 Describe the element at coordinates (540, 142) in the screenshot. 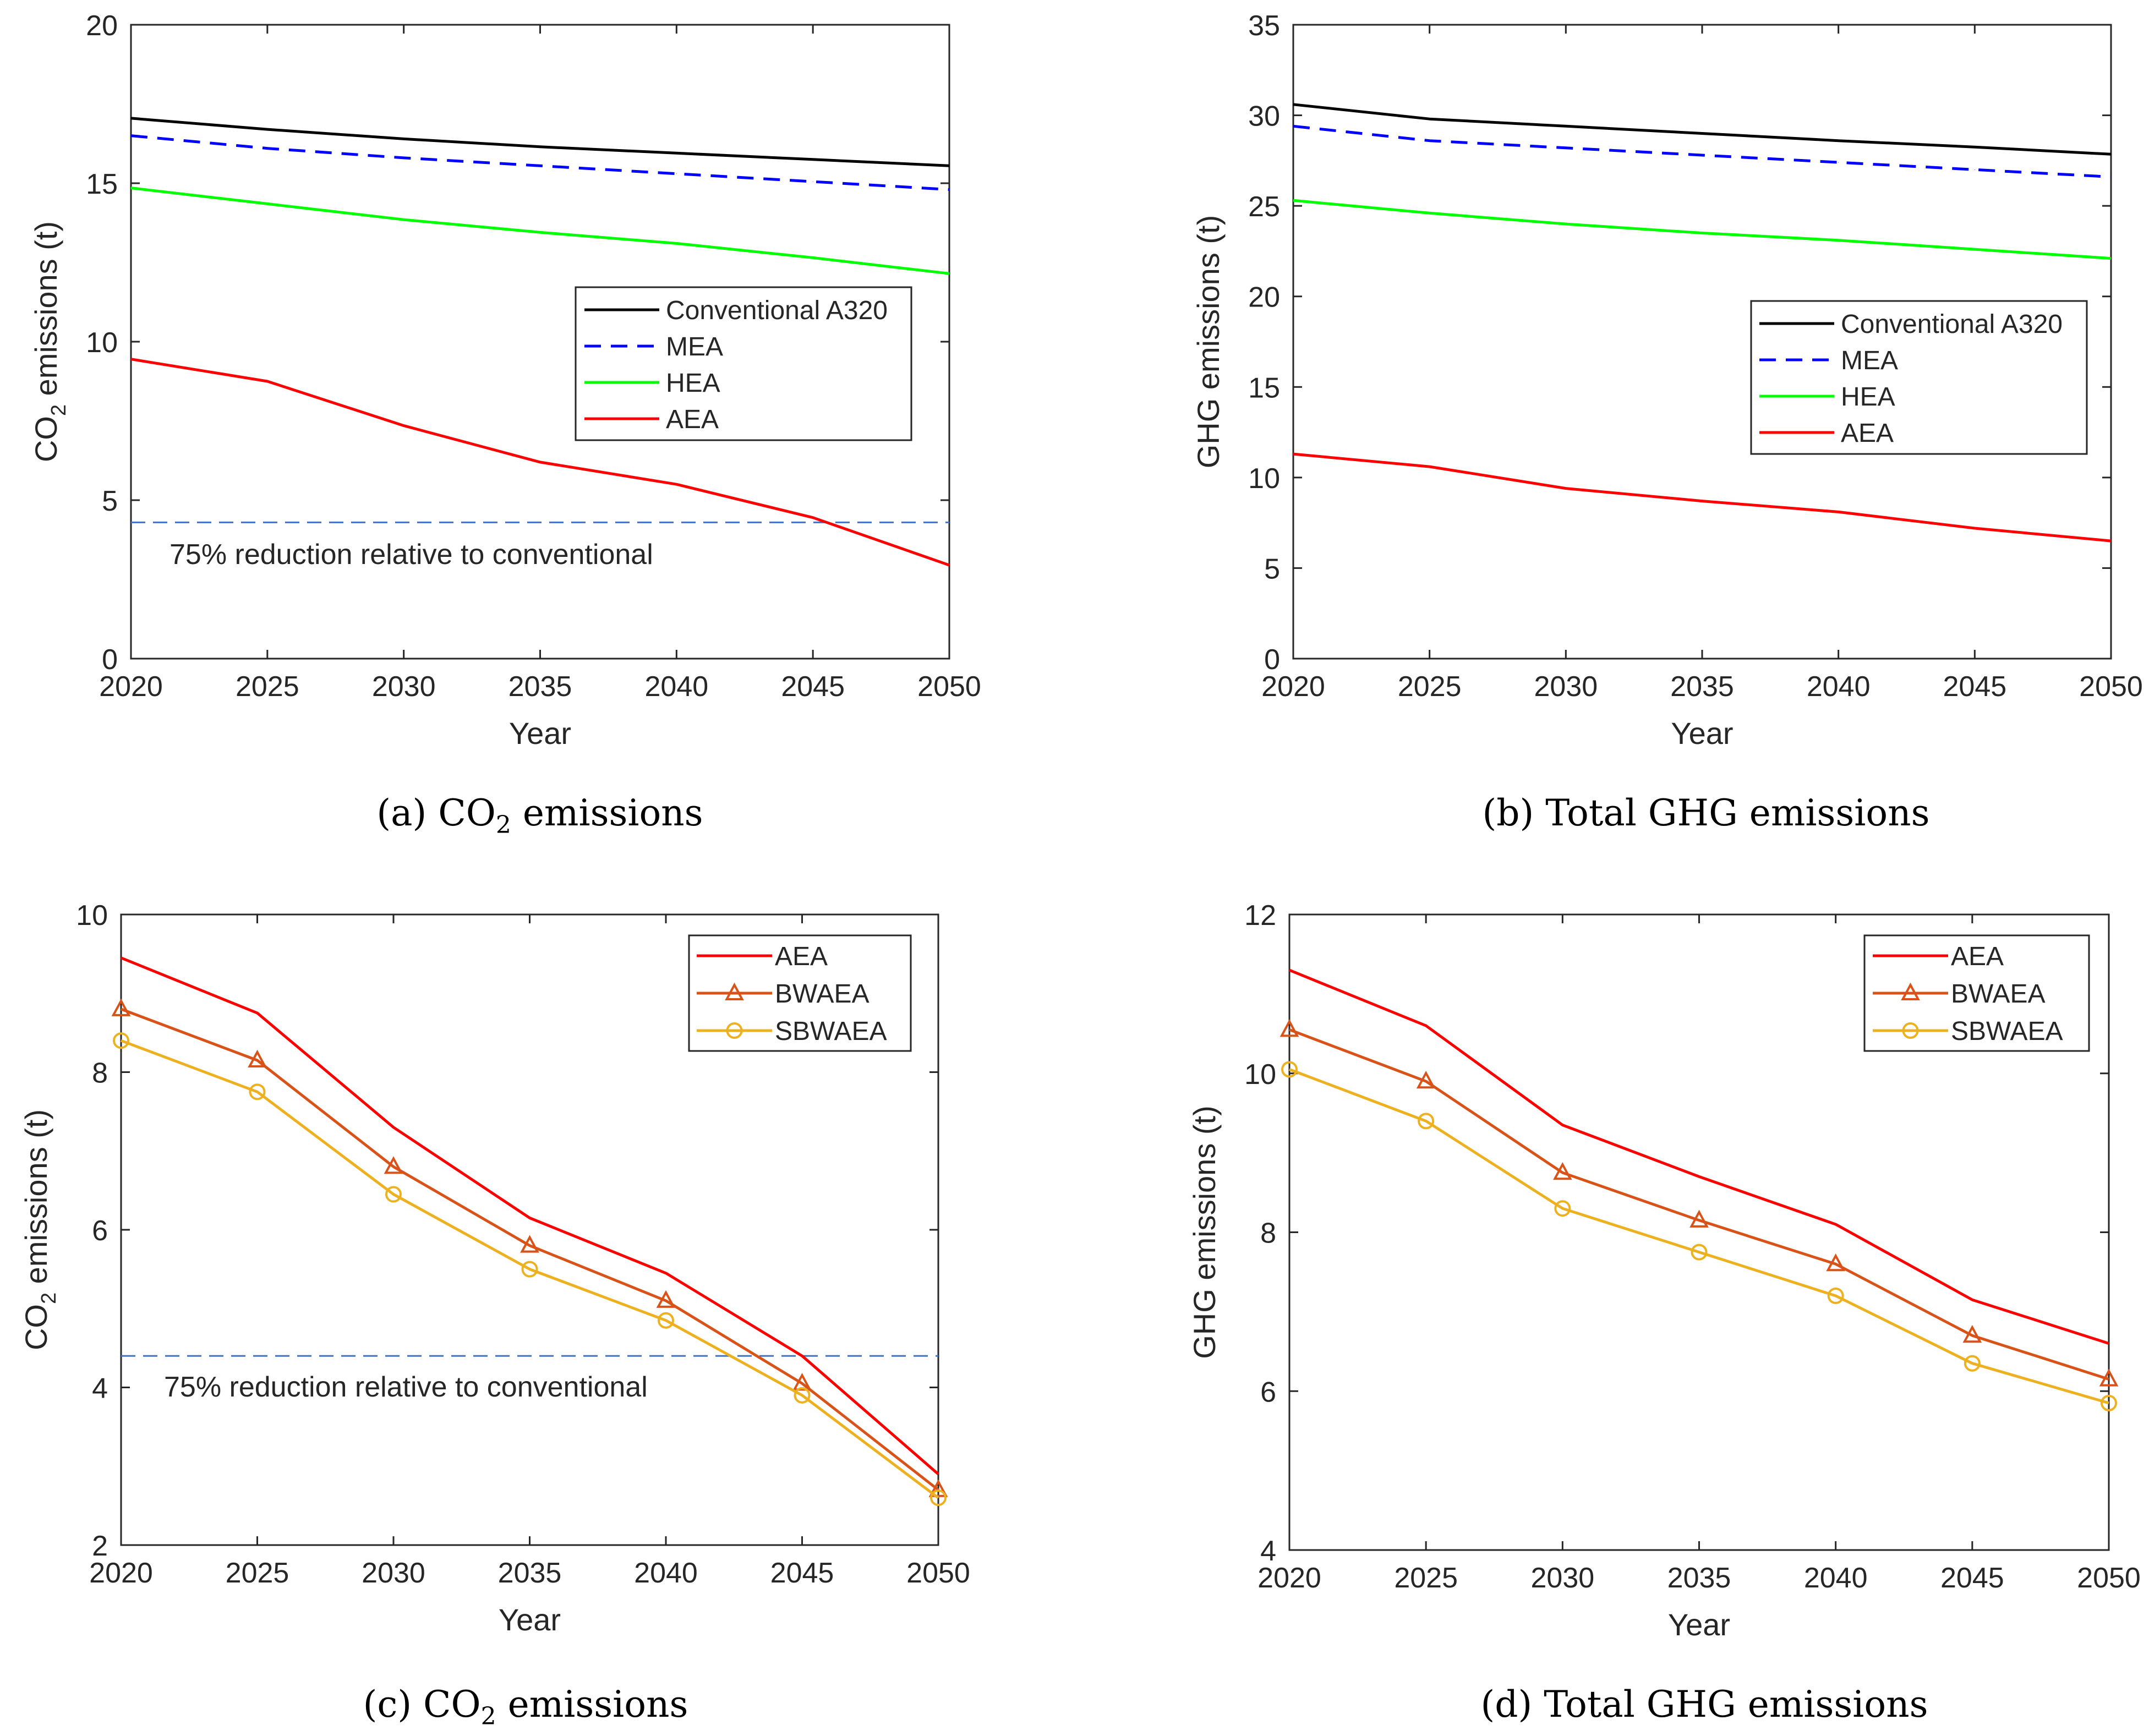

I see `series-conventional-a320` at that location.